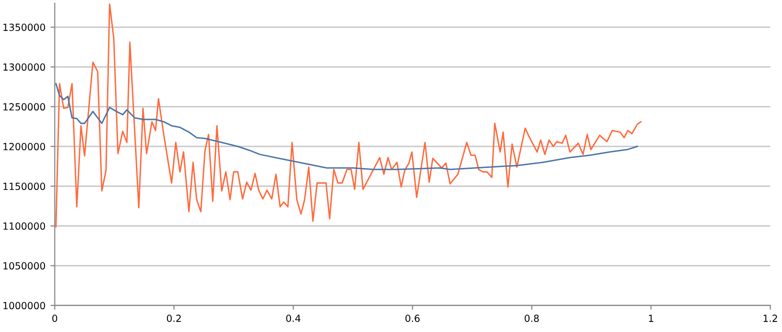  I want to click on y-tick-label: 1050000, so click(24, 266).